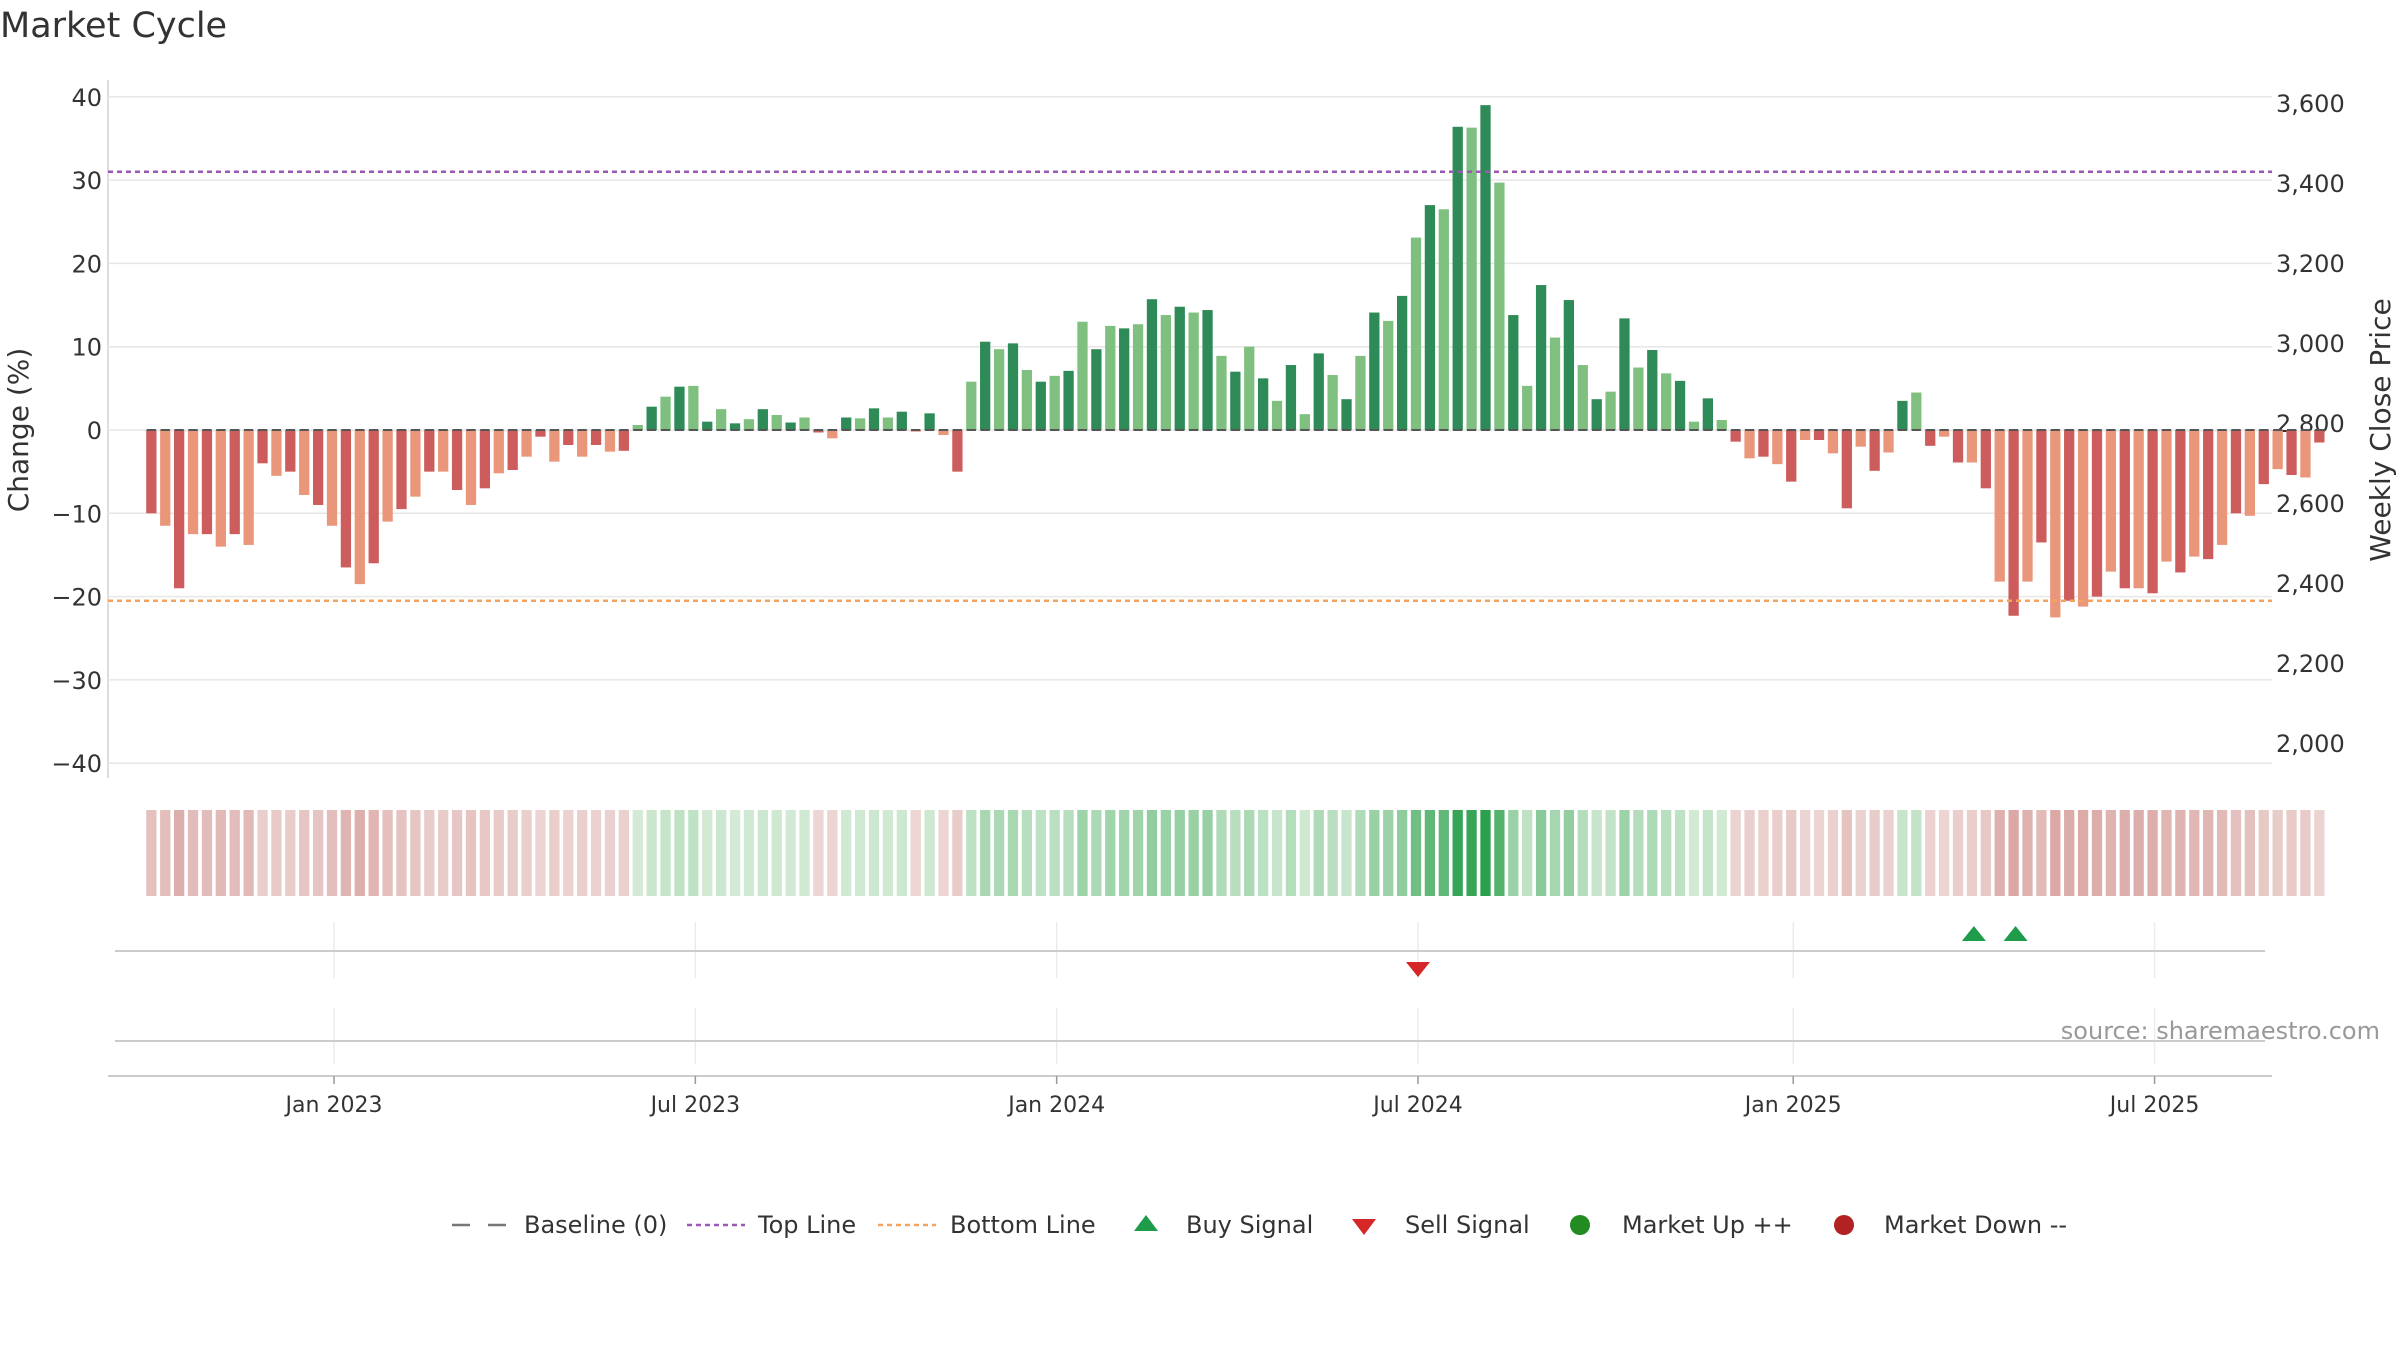 This screenshot has height=1354, width=2400. I want to click on legend-sell-label: Sell Signal, so click(1467, 1225).